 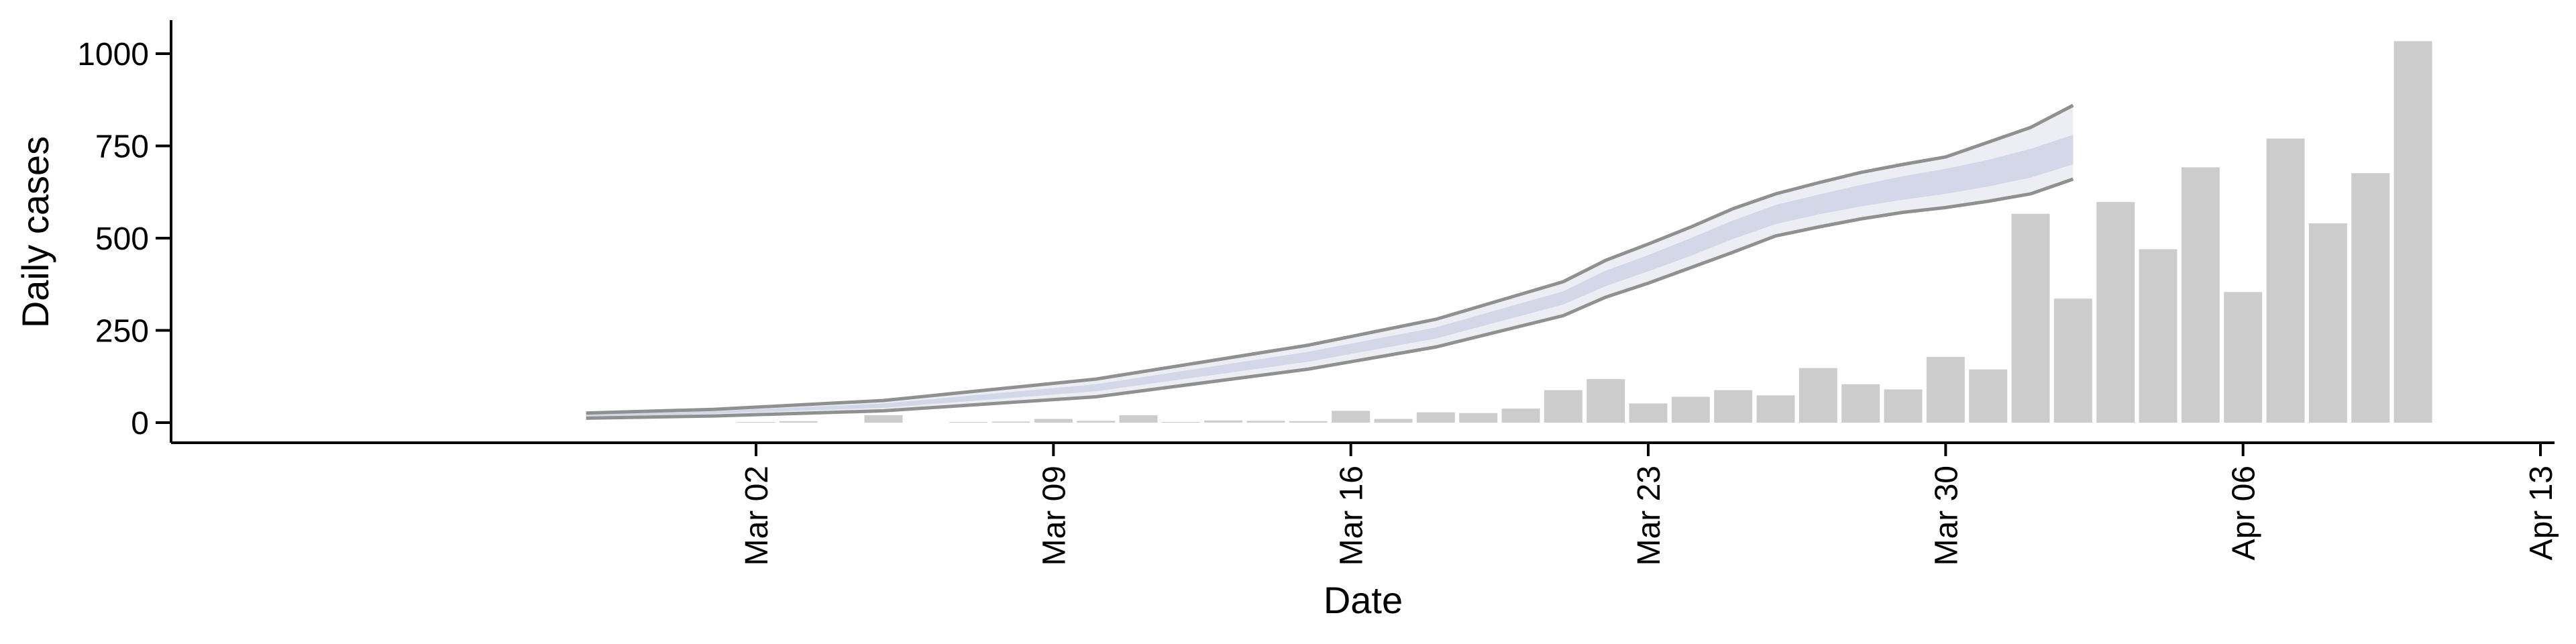 What do you see at coordinates (1054, 516) in the screenshot?
I see `x-tick-label: Mar 09` at bounding box center [1054, 516].